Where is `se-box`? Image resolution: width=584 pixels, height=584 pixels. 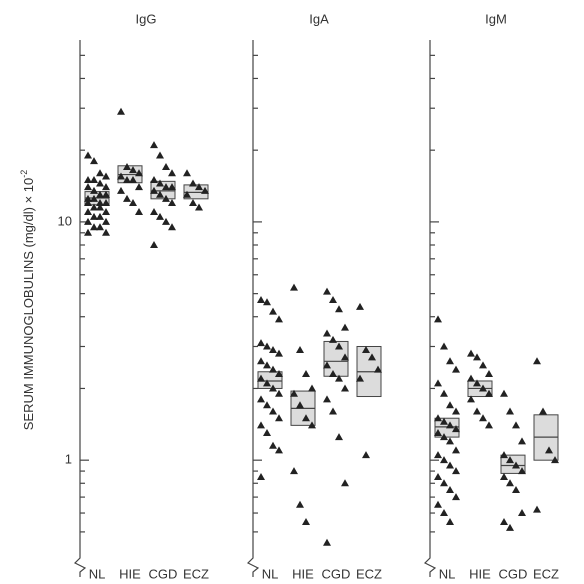
se-box is located at coordinates (513, 464).